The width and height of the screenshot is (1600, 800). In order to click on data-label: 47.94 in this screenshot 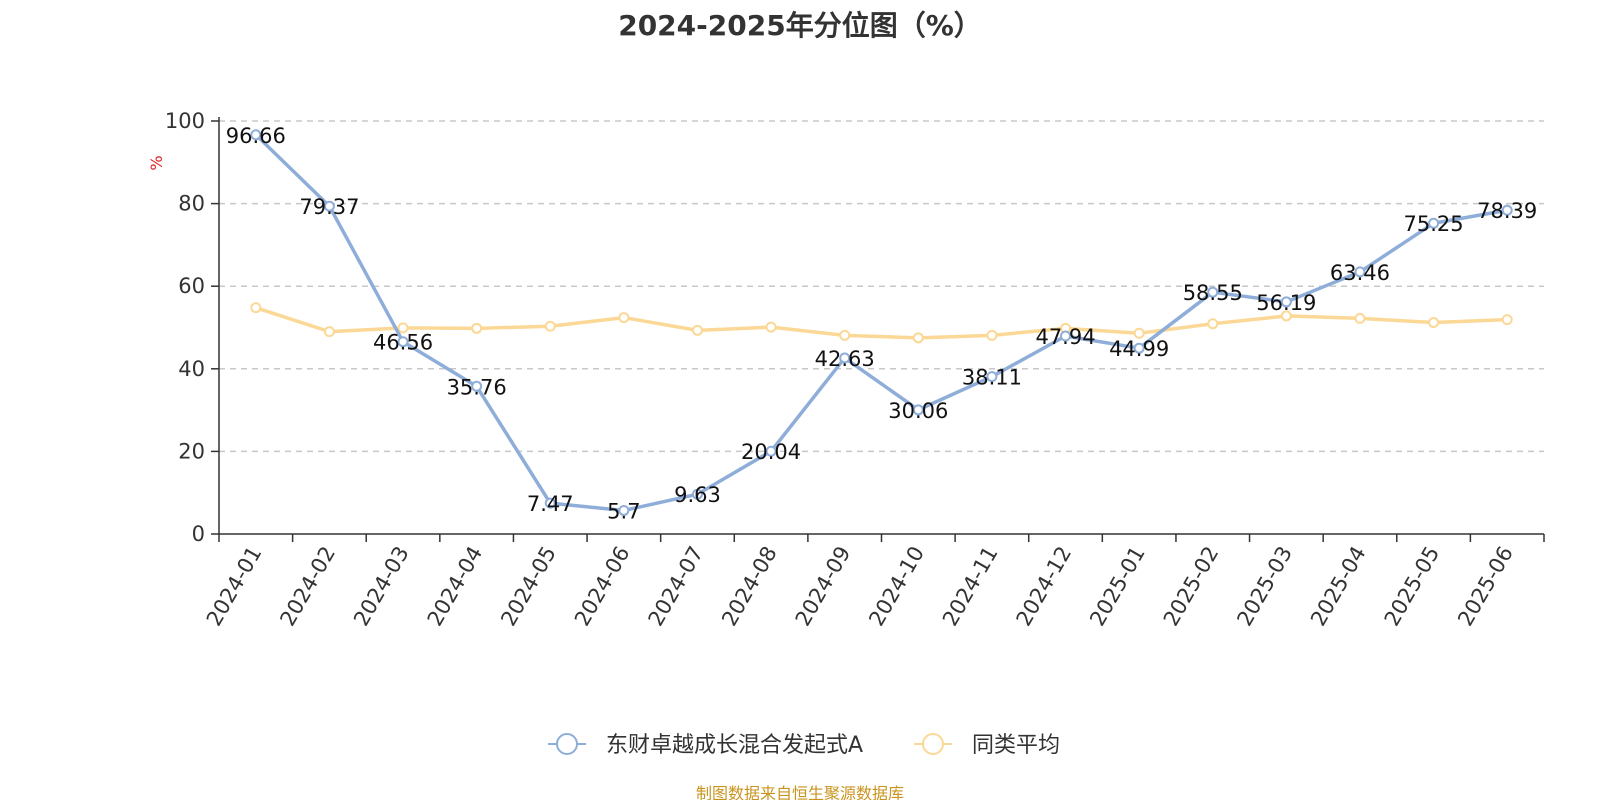, I will do `click(1065, 337)`.